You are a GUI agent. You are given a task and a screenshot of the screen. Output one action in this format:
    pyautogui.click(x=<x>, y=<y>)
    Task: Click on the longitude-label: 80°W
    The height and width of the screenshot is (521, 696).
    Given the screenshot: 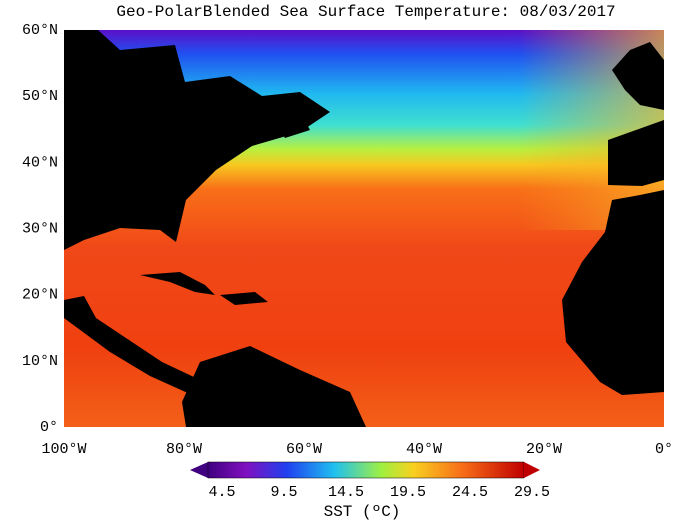 What is the action you would take?
    pyautogui.click(x=184, y=449)
    